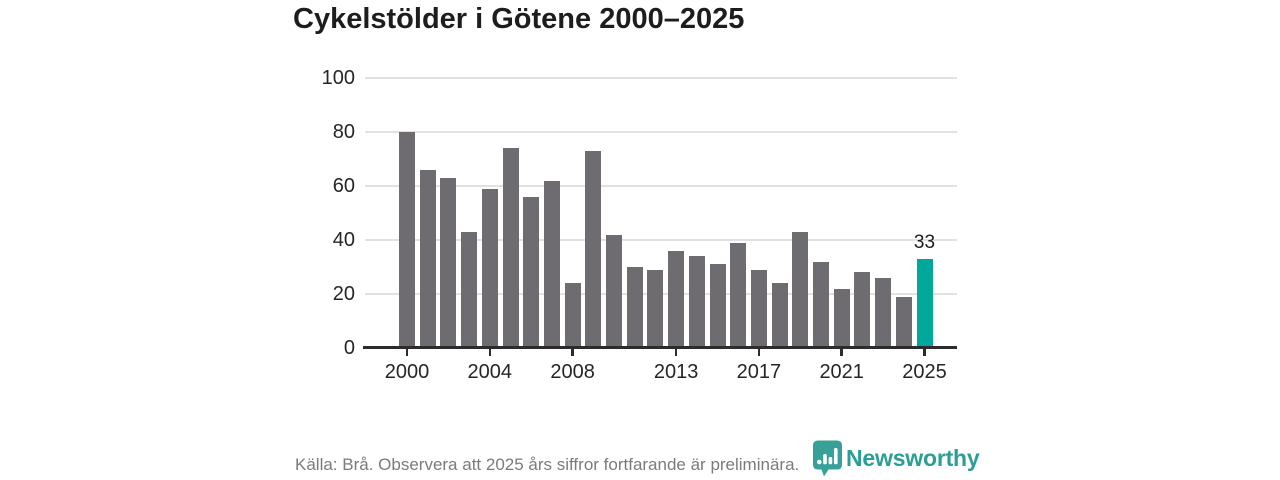 Image resolution: width=1280 pixels, height=480 pixels. I want to click on y-tick-label-80: 80, so click(343, 132).